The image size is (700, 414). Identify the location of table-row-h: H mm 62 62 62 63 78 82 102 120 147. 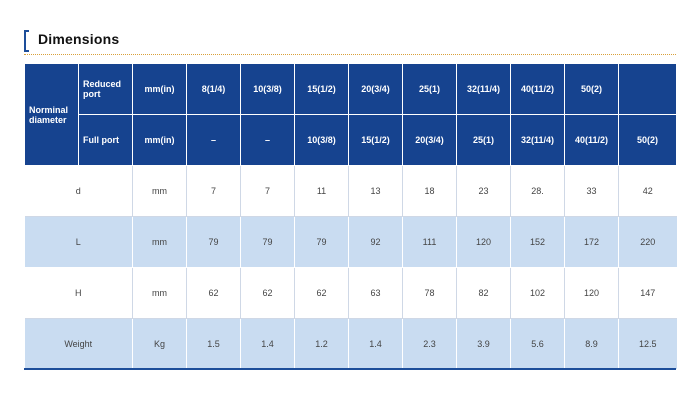
(350, 293).